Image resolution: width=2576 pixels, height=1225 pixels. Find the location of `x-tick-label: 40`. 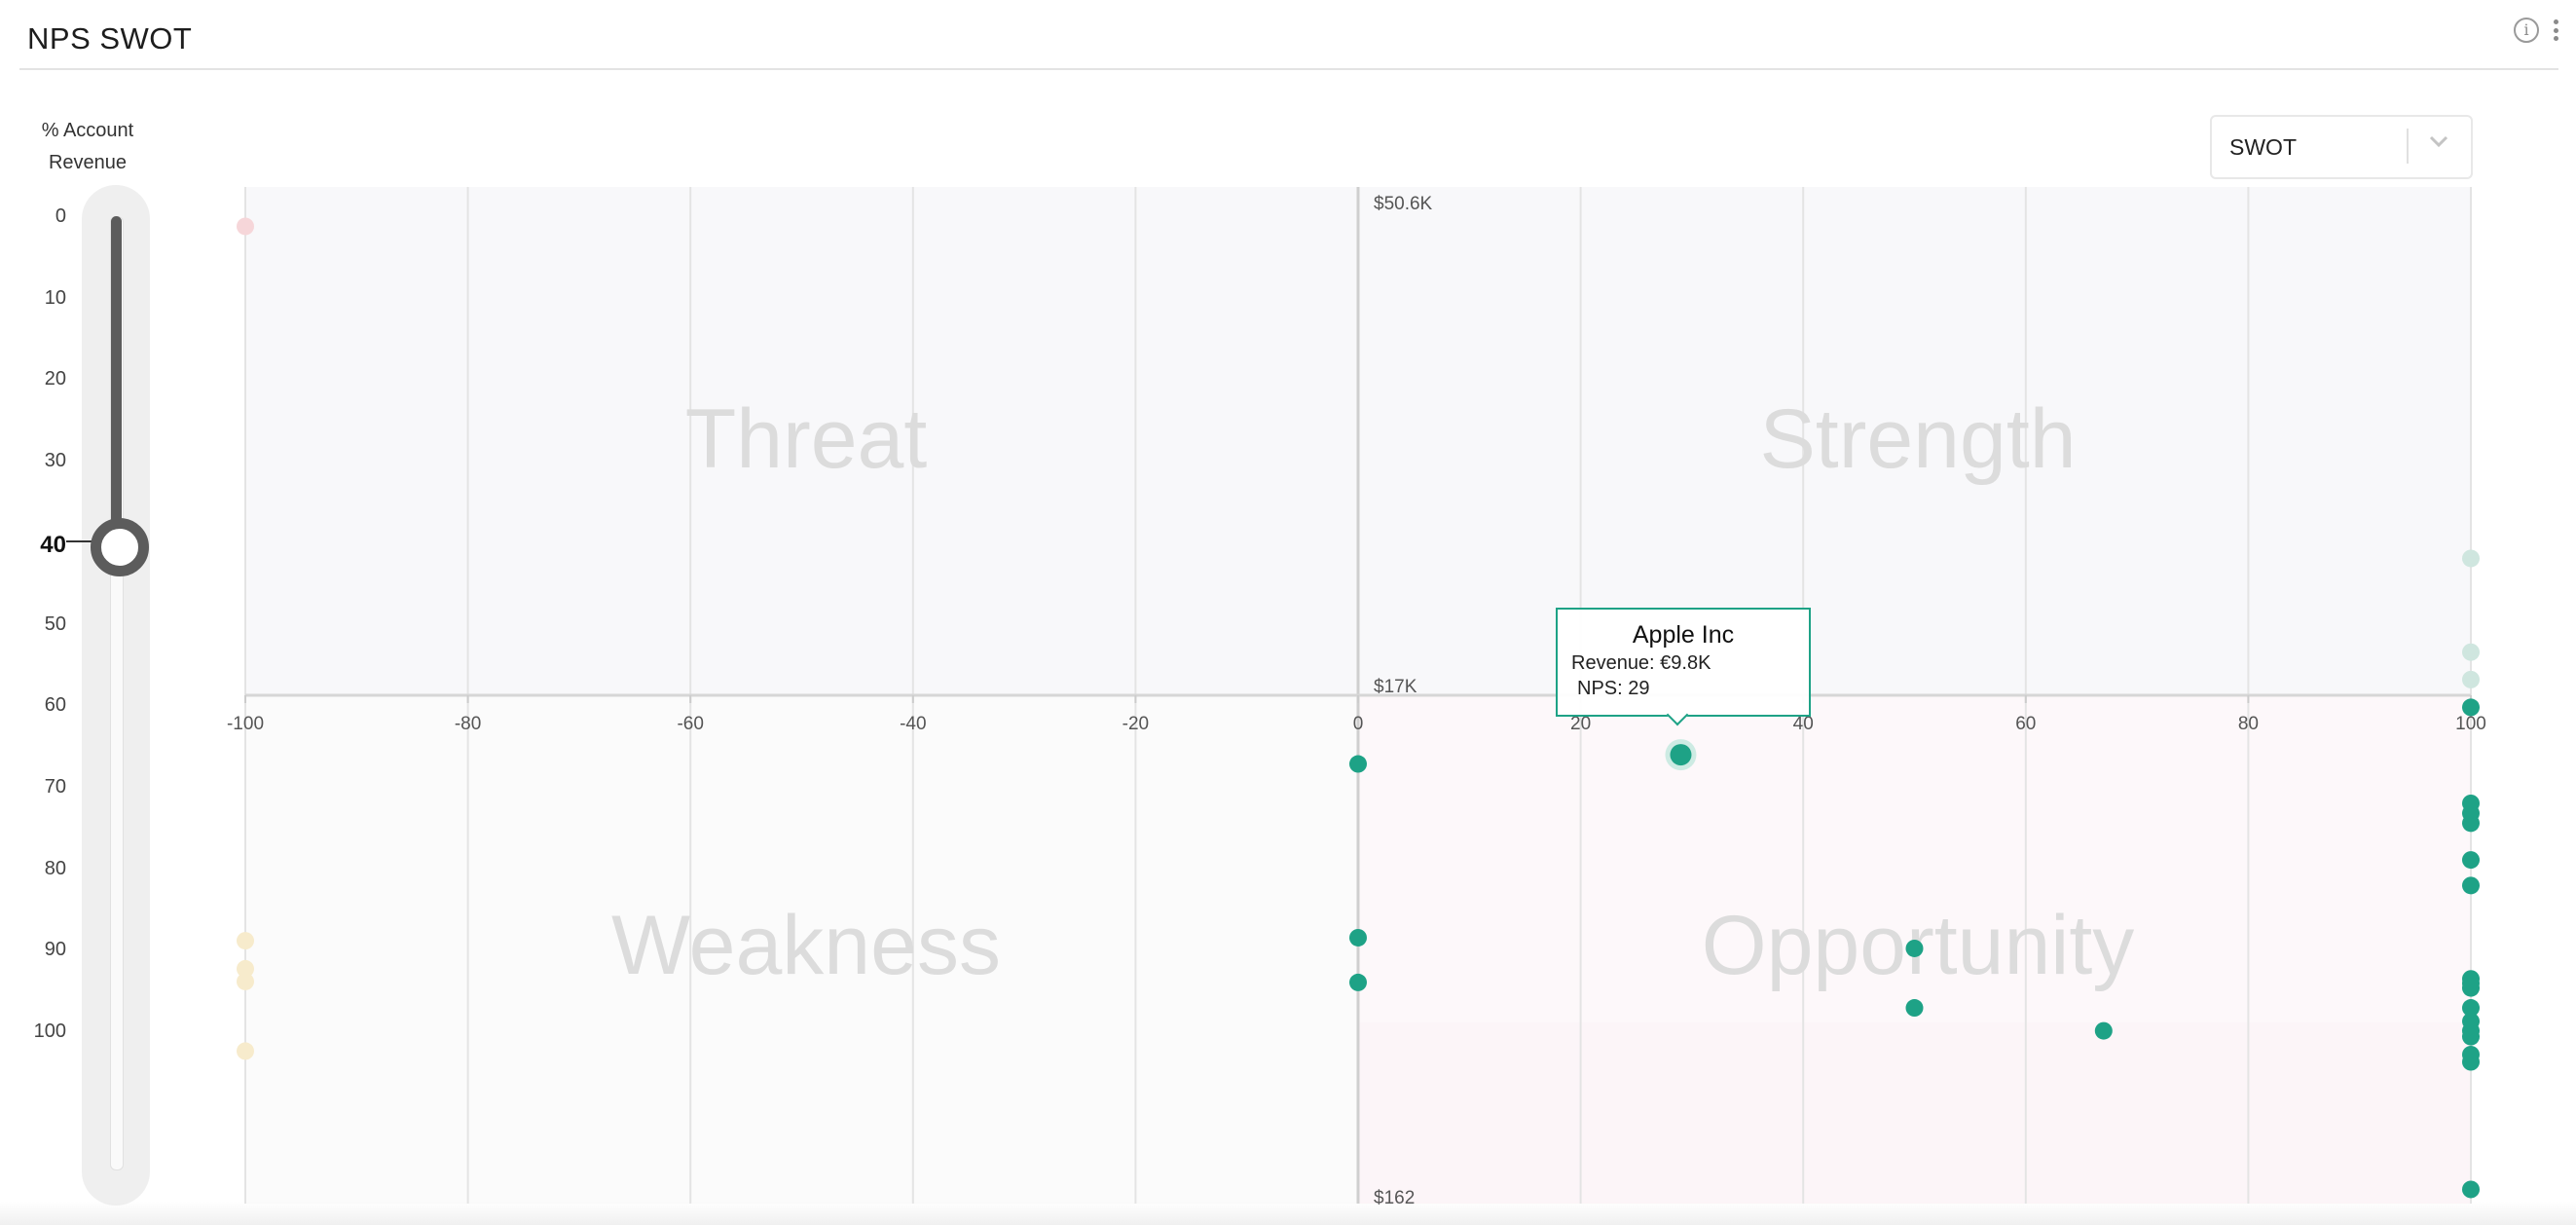

x-tick-label: 40 is located at coordinates (1803, 724).